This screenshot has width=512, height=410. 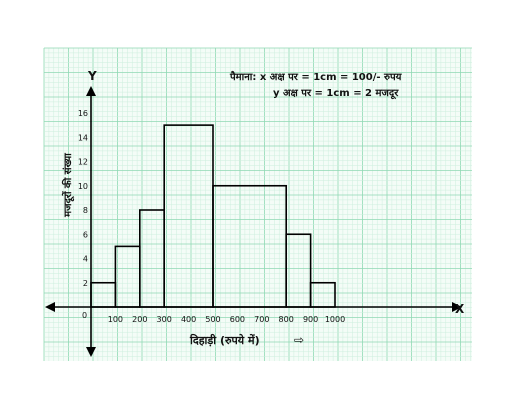 I want to click on x-tick-label: 100, so click(x=115, y=319).